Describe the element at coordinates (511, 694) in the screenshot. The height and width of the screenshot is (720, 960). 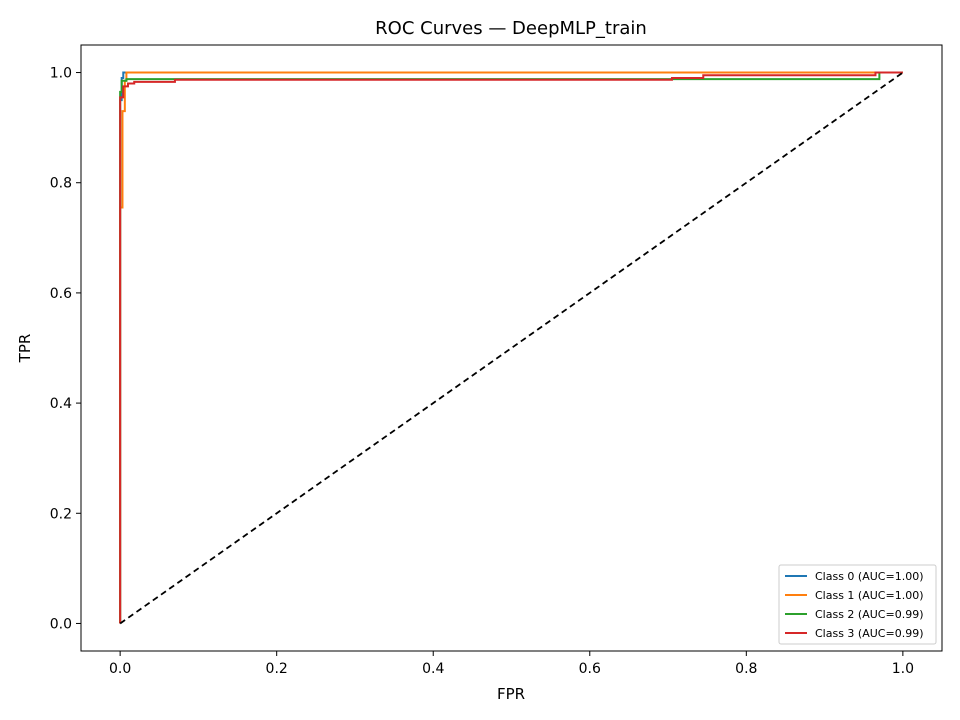
I see `x-axis-label: FPR` at that location.